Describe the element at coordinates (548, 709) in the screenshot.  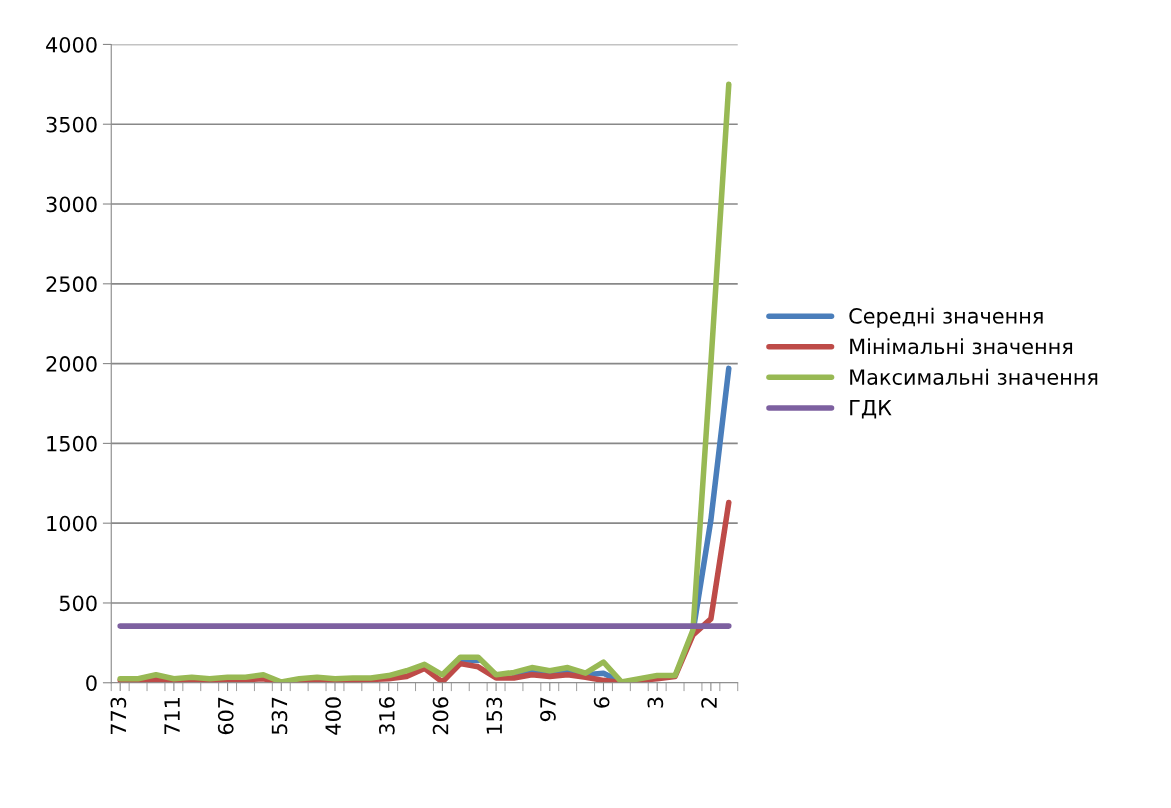
I see `x-tick-label: 97` at that location.